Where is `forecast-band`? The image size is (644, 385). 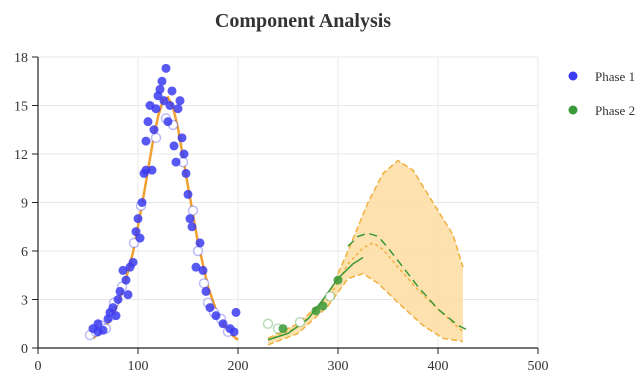
forecast-band is located at coordinates (365, 252).